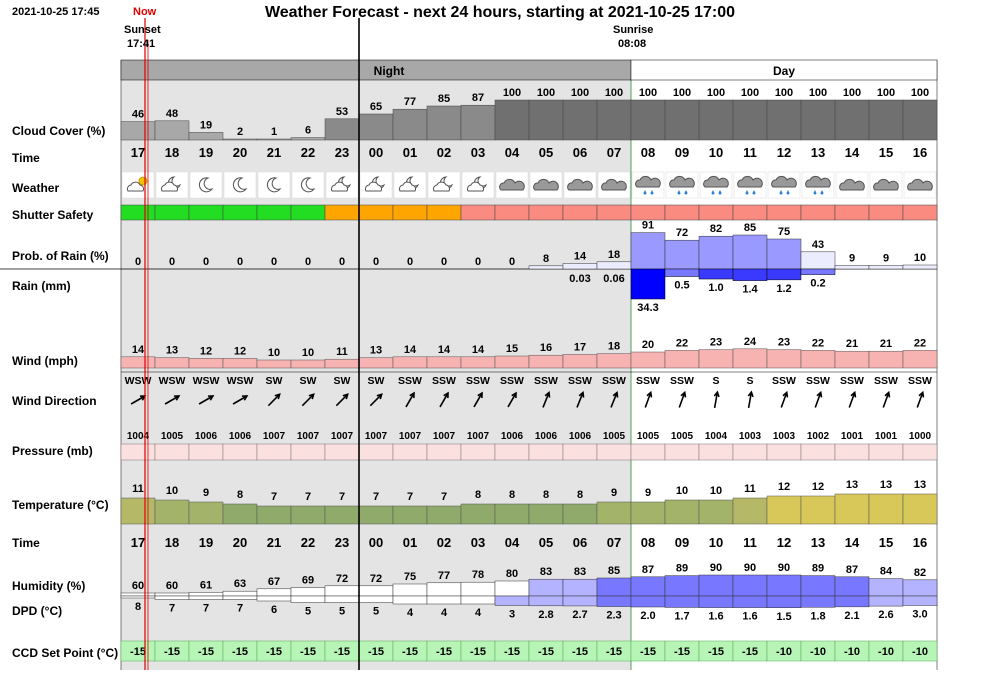 Image resolution: width=1000 pixels, height=680 pixels. What do you see at coordinates (546, 259) in the screenshot?
I see `prob-rain-value: 8` at bounding box center [546, 259].